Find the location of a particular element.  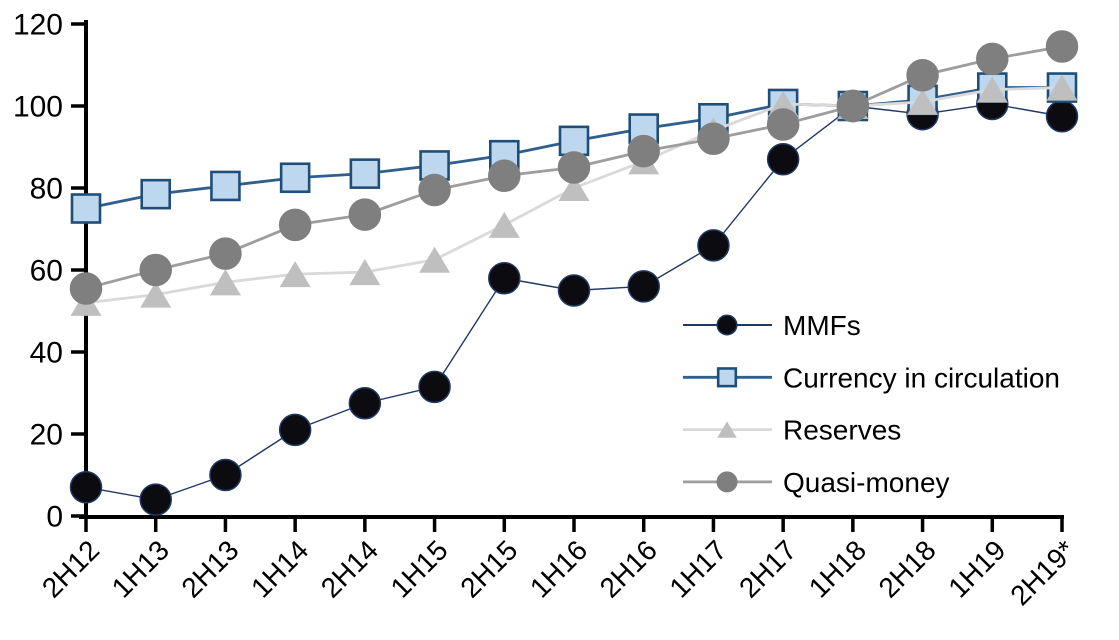

legend-marker-quasi-money is located at coordinates (727, 482).